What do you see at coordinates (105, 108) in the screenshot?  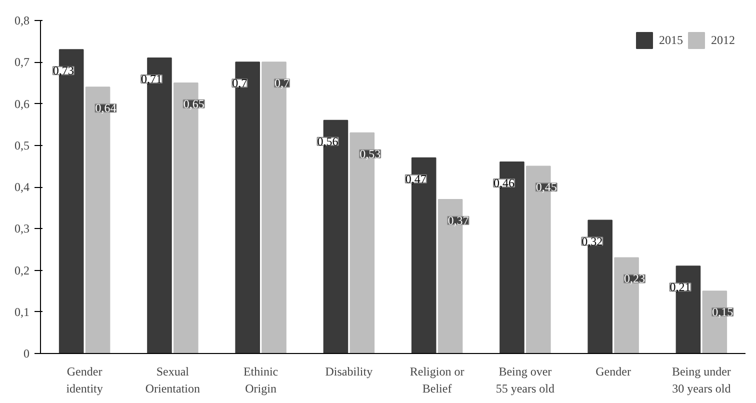 I see `data-label: 0,64` at bounding box center [105, 108].